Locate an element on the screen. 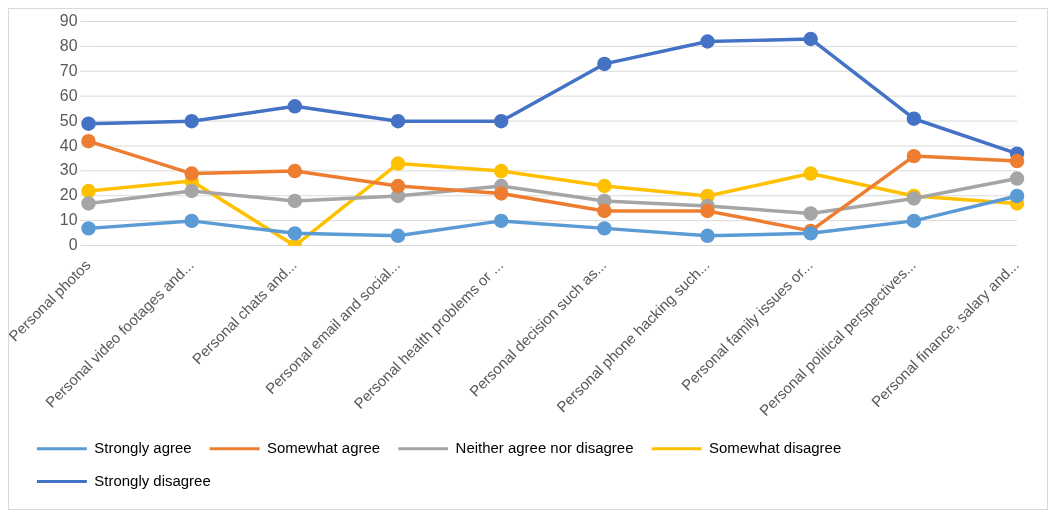 The image size is (1059, 520). y-tick-label: 30 is located at coordinates (68, 170).